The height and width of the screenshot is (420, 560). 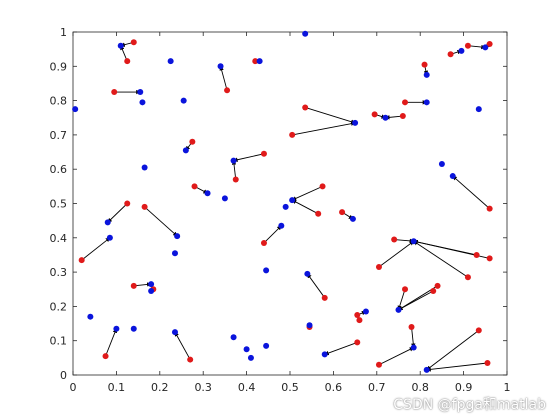 I want to click on watermark-text: CSDN @fpga和matlab, so click(x=469, y=405).